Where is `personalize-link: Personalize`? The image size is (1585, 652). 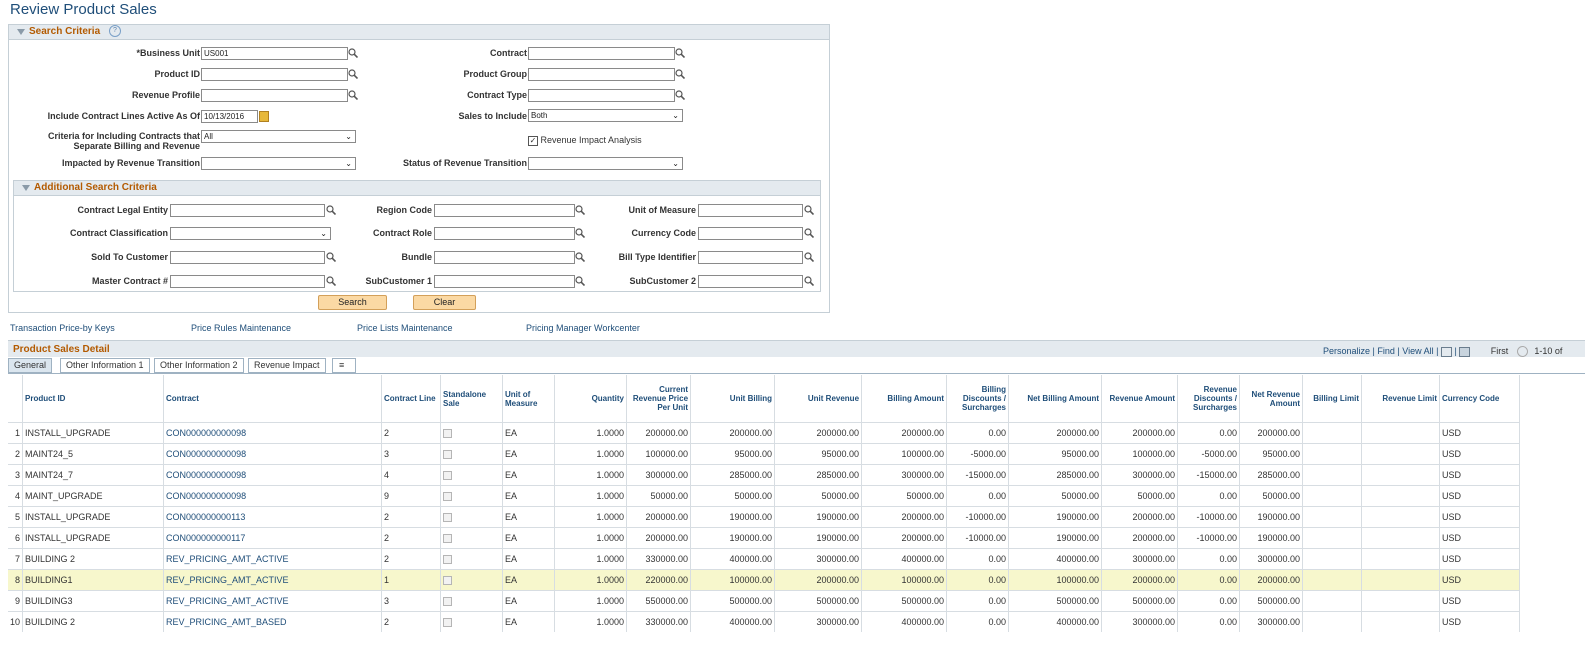 personalize-link: Personalize is located at coordinates (1347, 351).